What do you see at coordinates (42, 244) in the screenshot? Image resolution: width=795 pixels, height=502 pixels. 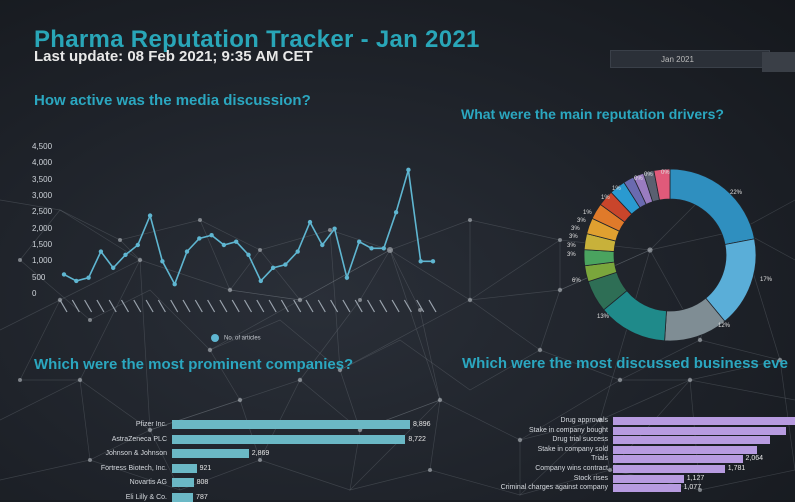 I see `y-tick-label: 1,500` at bounding box center [42, 244].